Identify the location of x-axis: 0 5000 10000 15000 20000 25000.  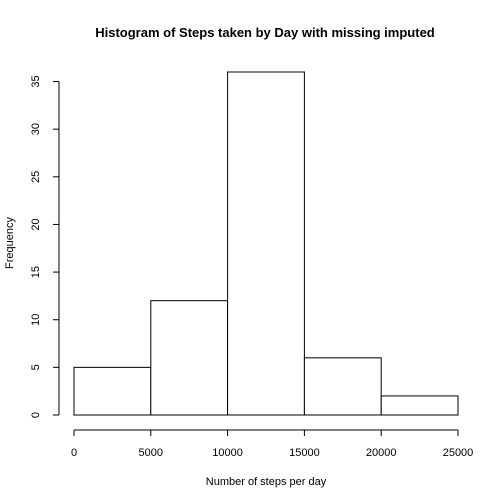
(272, 444).